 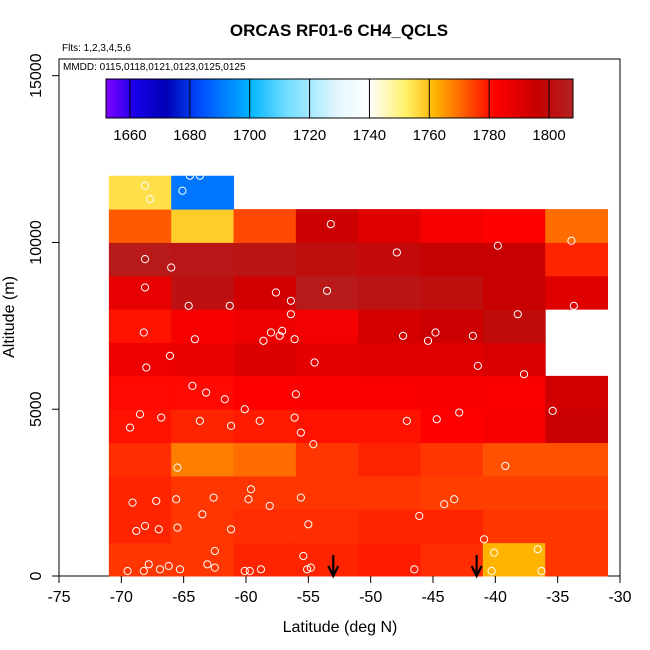 What do you see at coordinates (36, 575) in the screenshot?
I see `y-tick-label: 0` at bounding box center [36, 575].